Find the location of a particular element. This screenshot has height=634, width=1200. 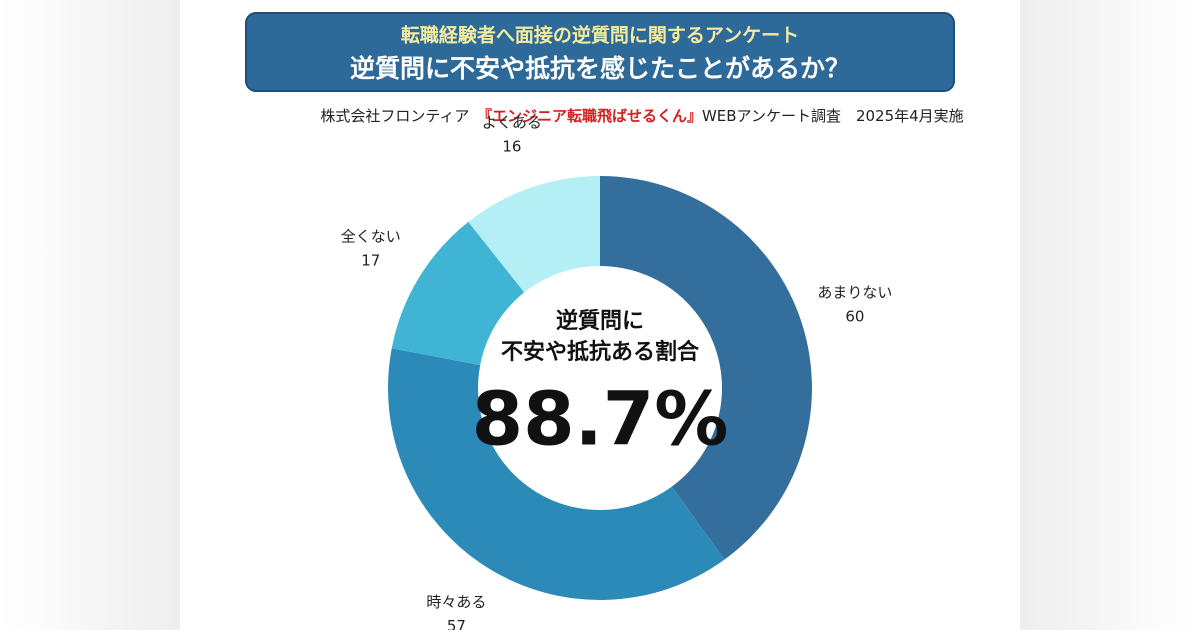

source-part: 『エンジニア転職飛ばせるくん』 is located at coordinates (593, 116).